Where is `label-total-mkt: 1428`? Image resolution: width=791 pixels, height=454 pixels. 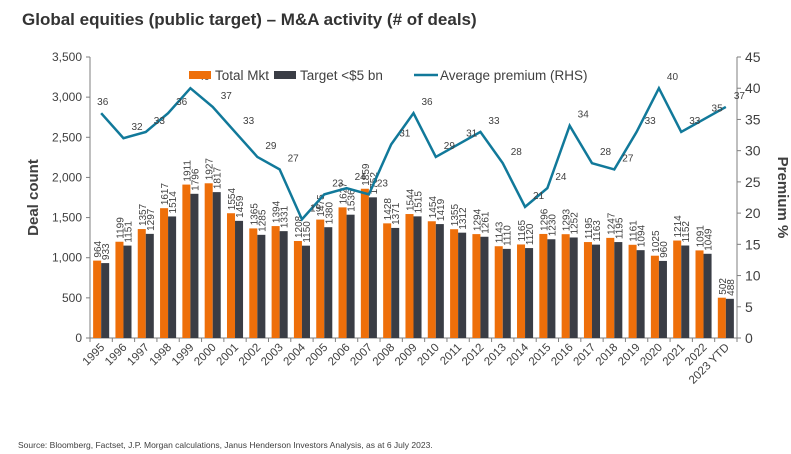
label-total-mkt: 1428 is located at coordinates (388, 209).